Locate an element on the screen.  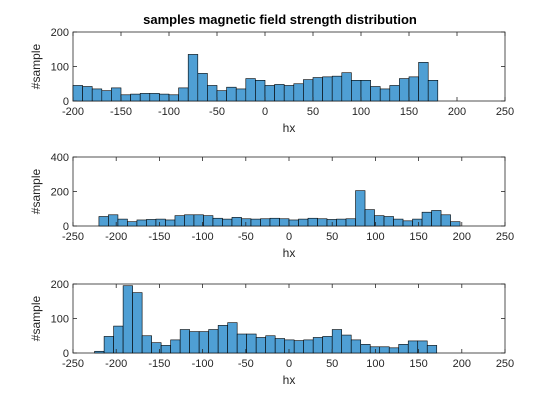
x-tick-label: 50 is located at coordinates (332, 237).